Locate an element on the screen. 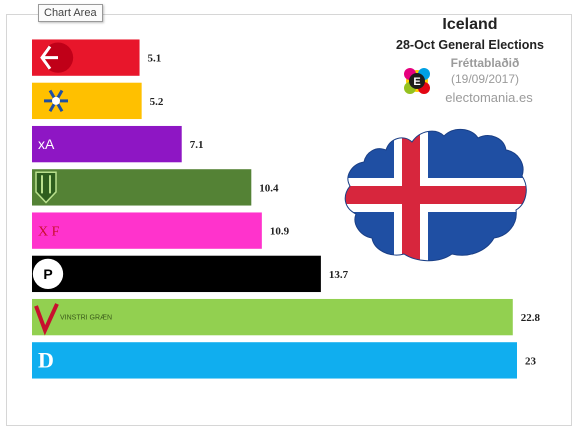 The height and width of the screenshot is (435, 580). data-label: 5.2 is located at coordinates (157, 102).